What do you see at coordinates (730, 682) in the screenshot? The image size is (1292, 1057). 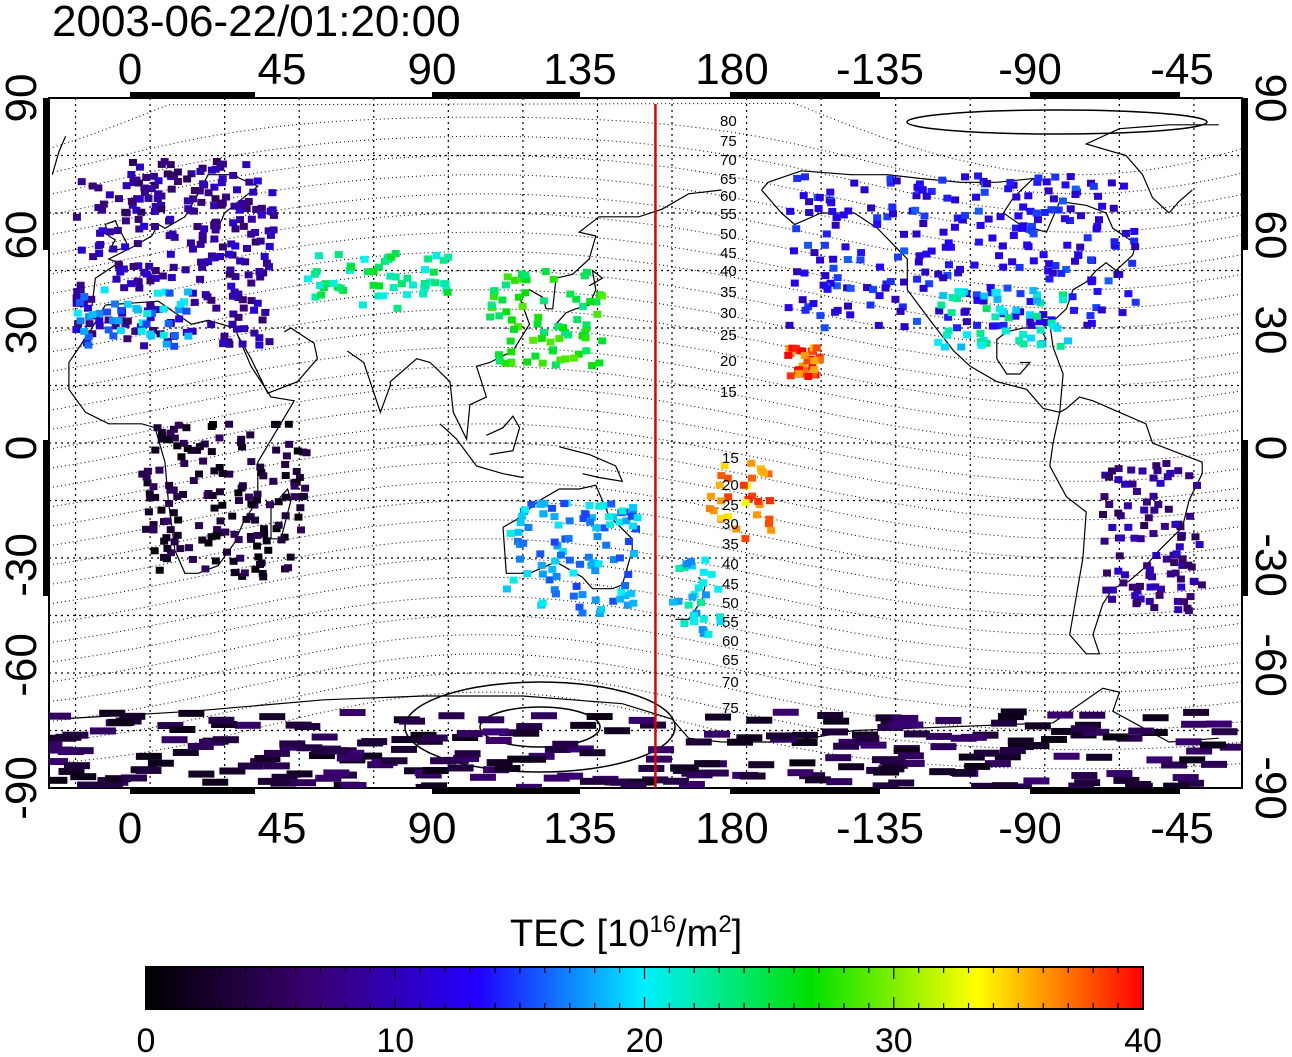 I see `contour-label-lower: 70` at bounding box center [730, 682].